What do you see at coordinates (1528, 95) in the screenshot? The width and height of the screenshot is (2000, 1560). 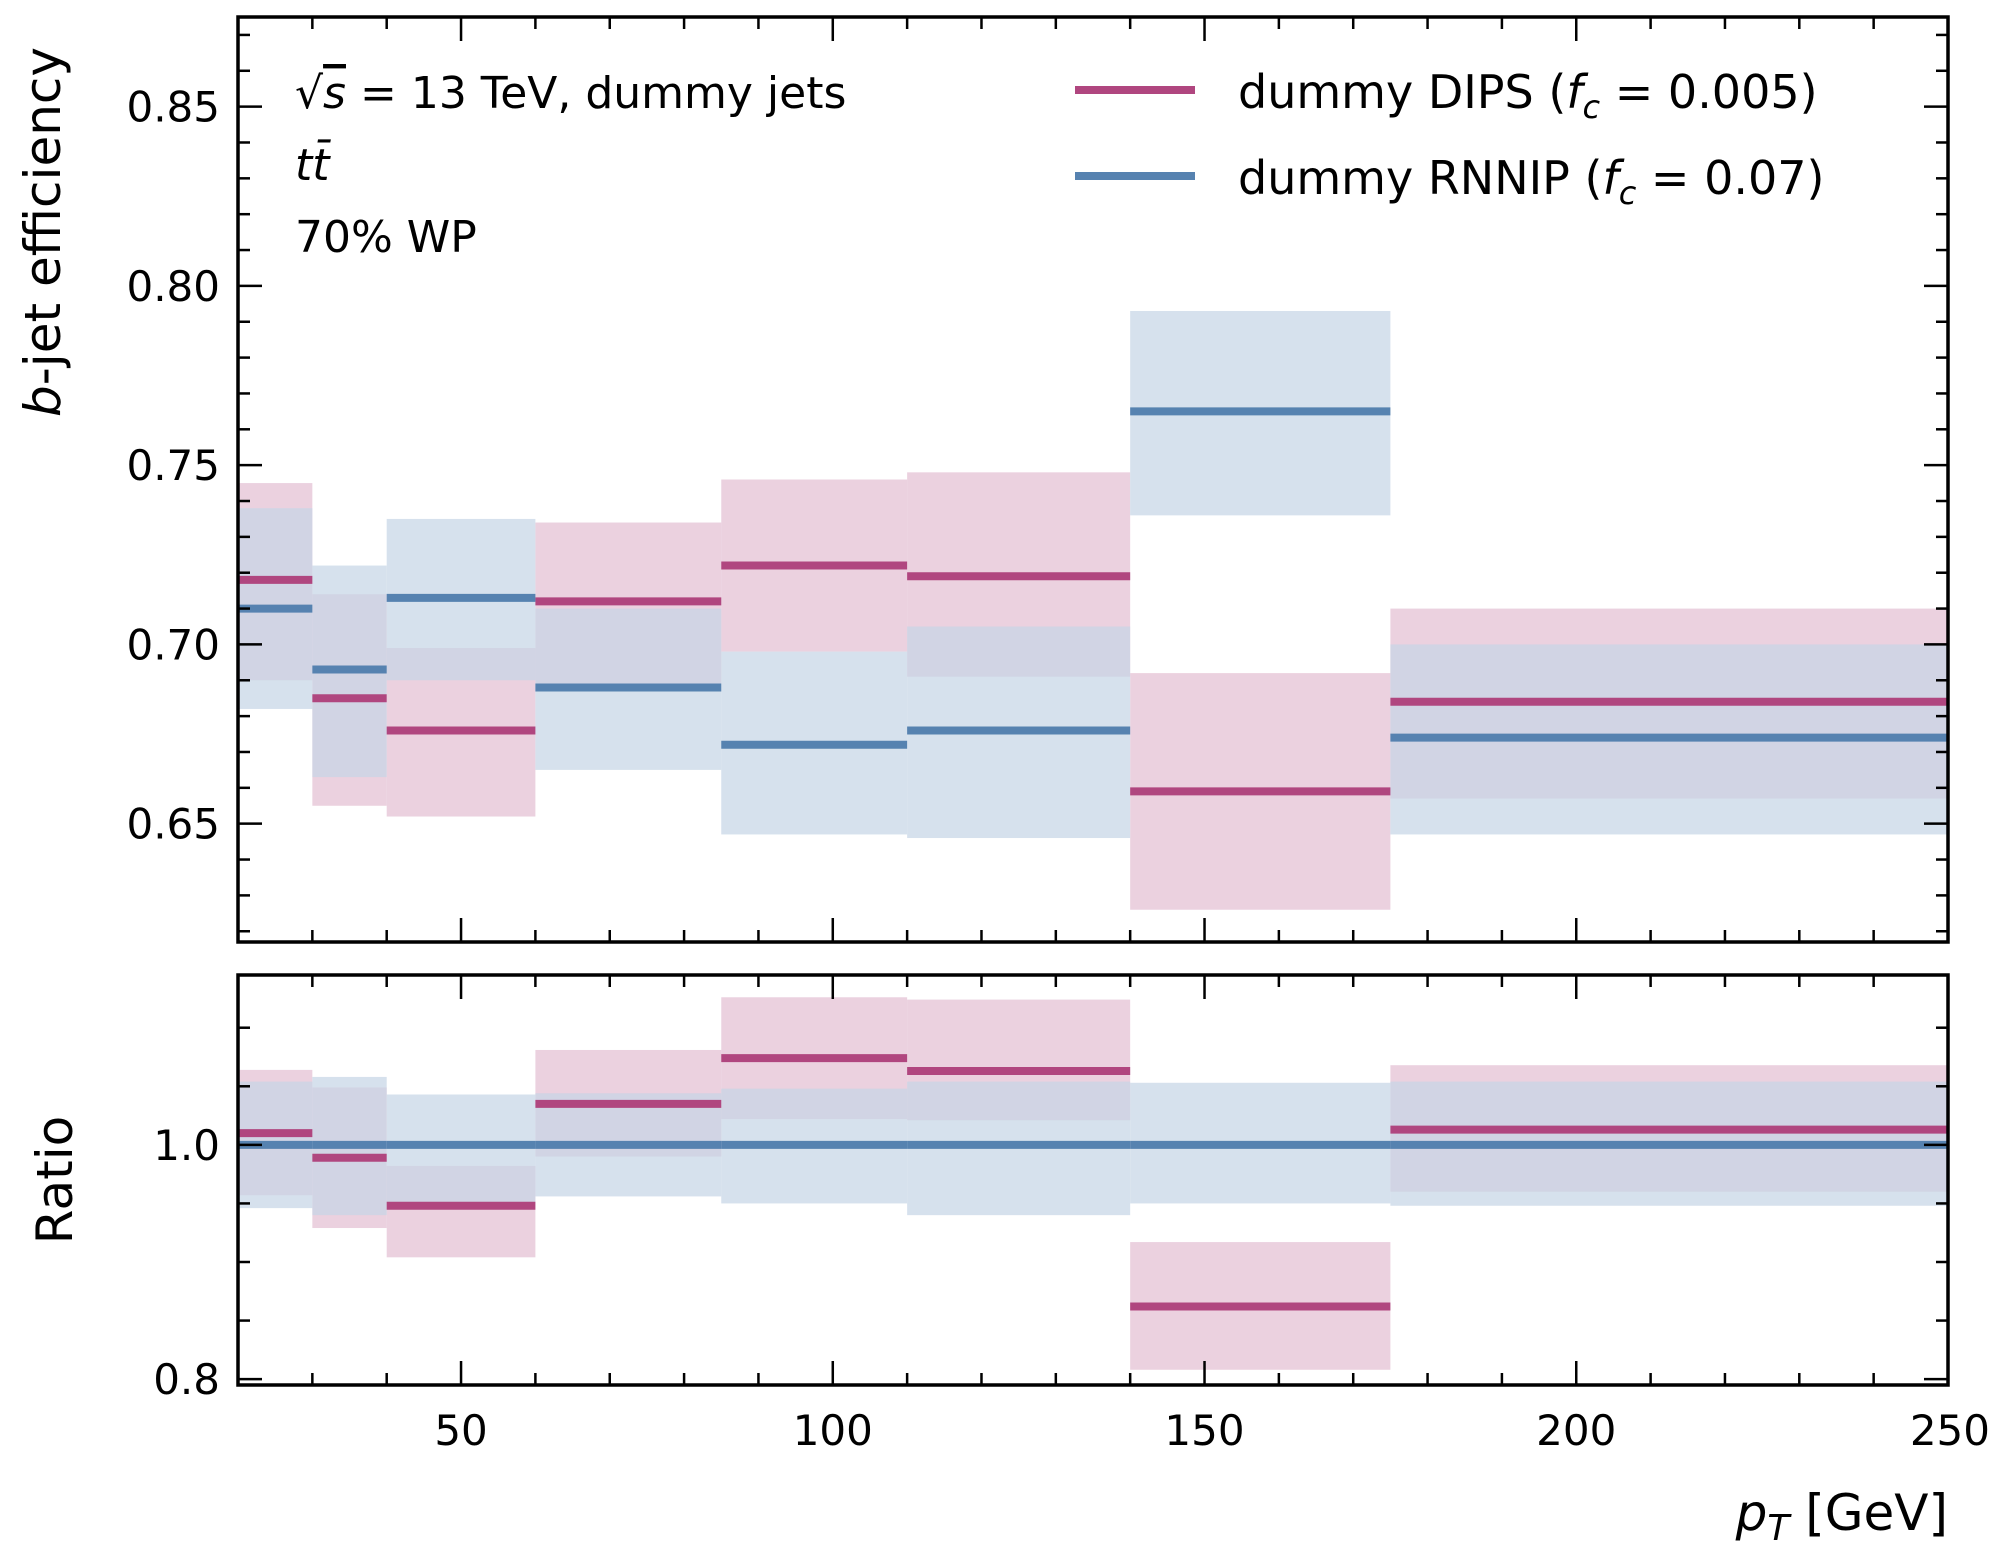 I see `legend-label-dips: dummy DIPS (fc = 0.005)` at bounding box center [1528, 95].